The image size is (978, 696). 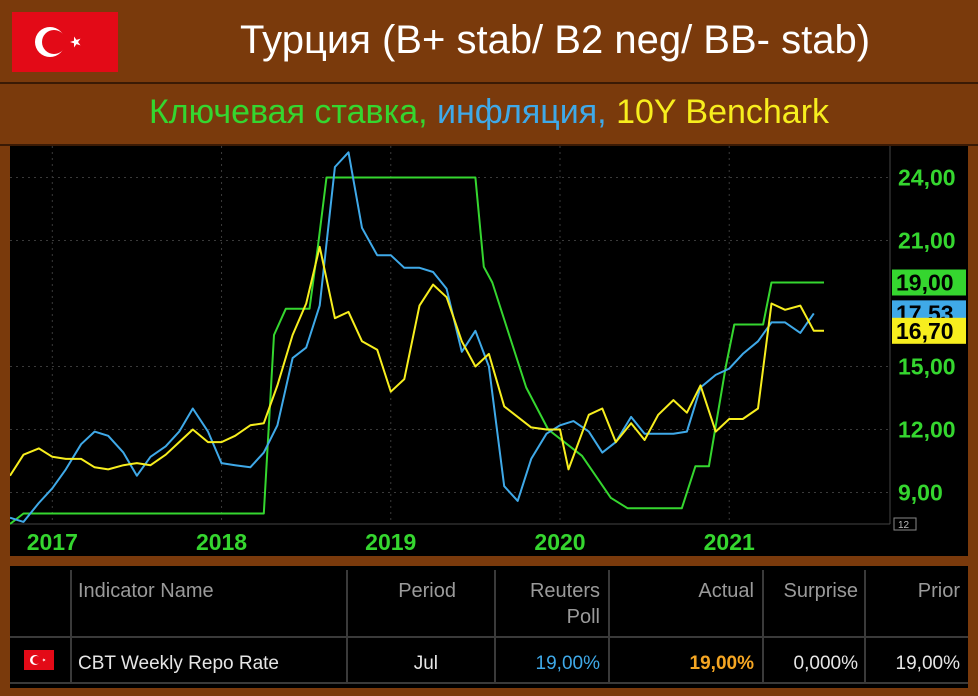 What do you see at coordinates (427, 591) in the screenshot?
I see `header-period: Period` at bounding box center [427, 591].